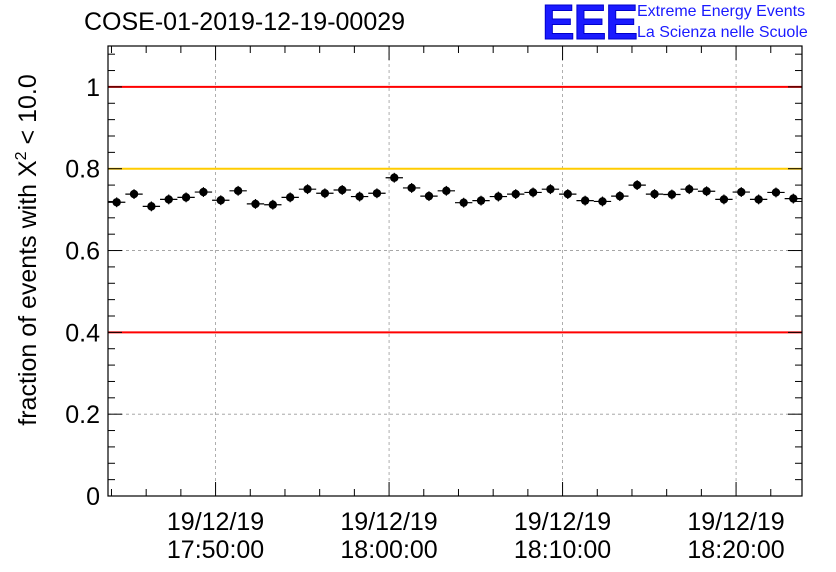 This screenshot has width=836, height=572. I want to click on data-points, so click(455, 192).